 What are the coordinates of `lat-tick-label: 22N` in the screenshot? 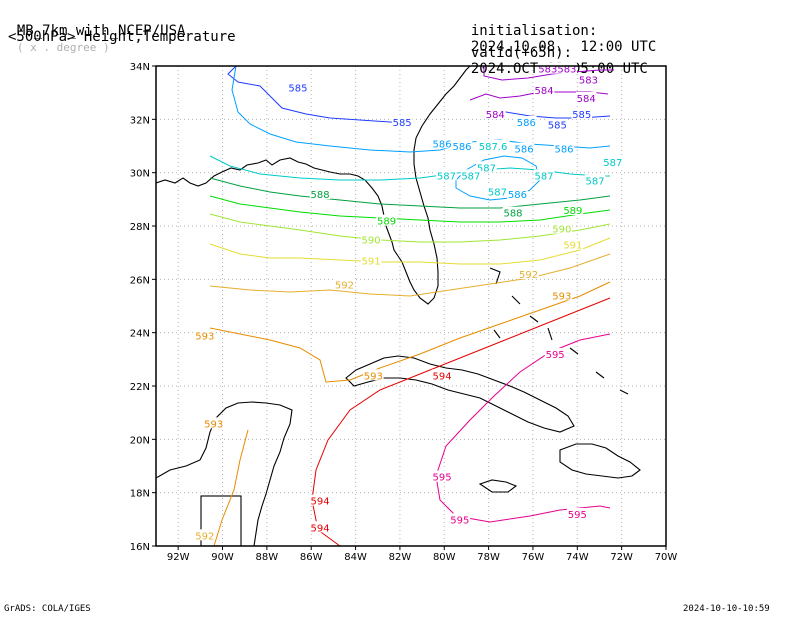 It's located at (140, 387).